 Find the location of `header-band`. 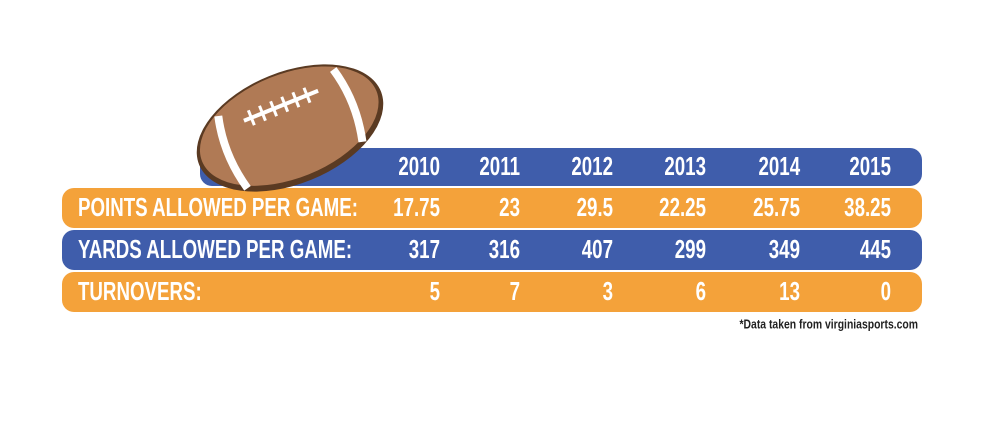

header-band is located at coordinates (561, 167).